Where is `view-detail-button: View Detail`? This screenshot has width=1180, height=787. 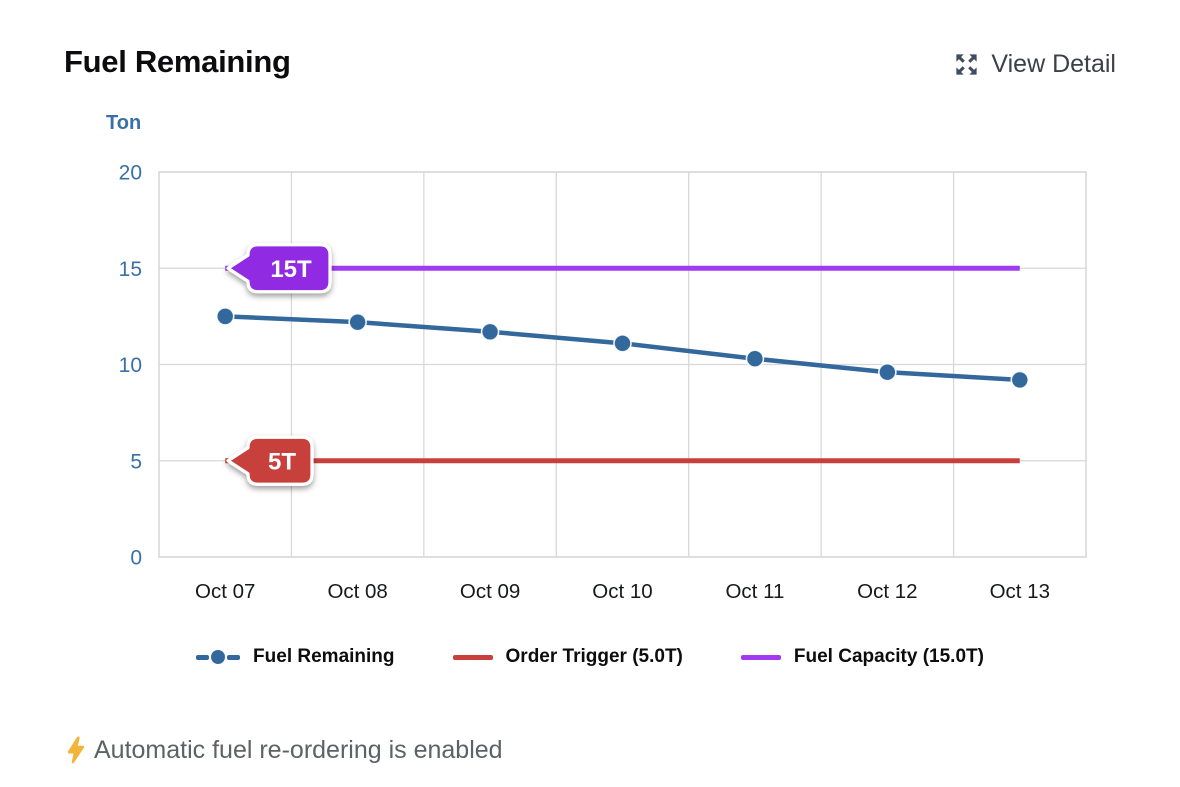
view-detail-button: View Detail is located at coordinates (1034, 64).